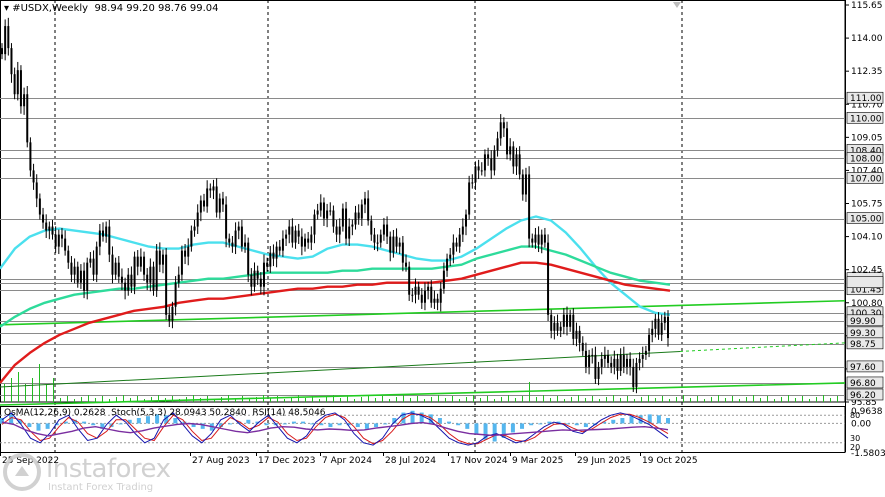  What do you see at coordinates (8, 8) in the screenshot?
I see `chart-menu-icon: ▾` at bounding box center [8, 8].